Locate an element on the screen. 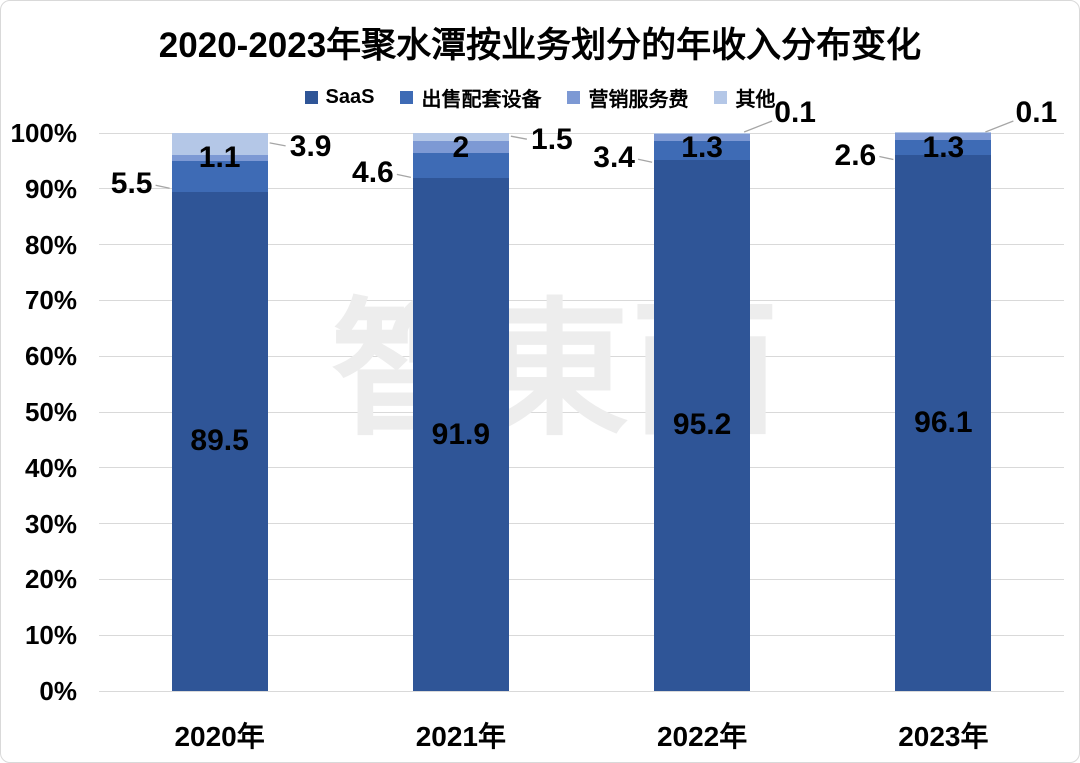 Image resolution: width=1080 pixels, height=763 pixels. y-axis-tick-label: 30% is located at coordinates (50, 523).